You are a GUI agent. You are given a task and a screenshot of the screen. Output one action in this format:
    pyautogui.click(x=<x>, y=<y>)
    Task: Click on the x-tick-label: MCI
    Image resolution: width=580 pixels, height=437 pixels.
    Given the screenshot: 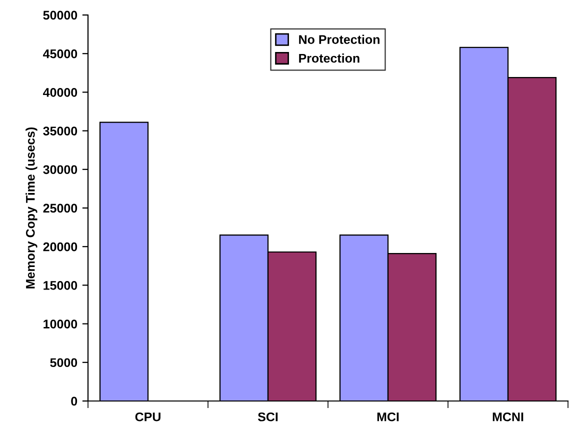 What is the action you would take?
    pyautogui.click(x=388, y=417)
    